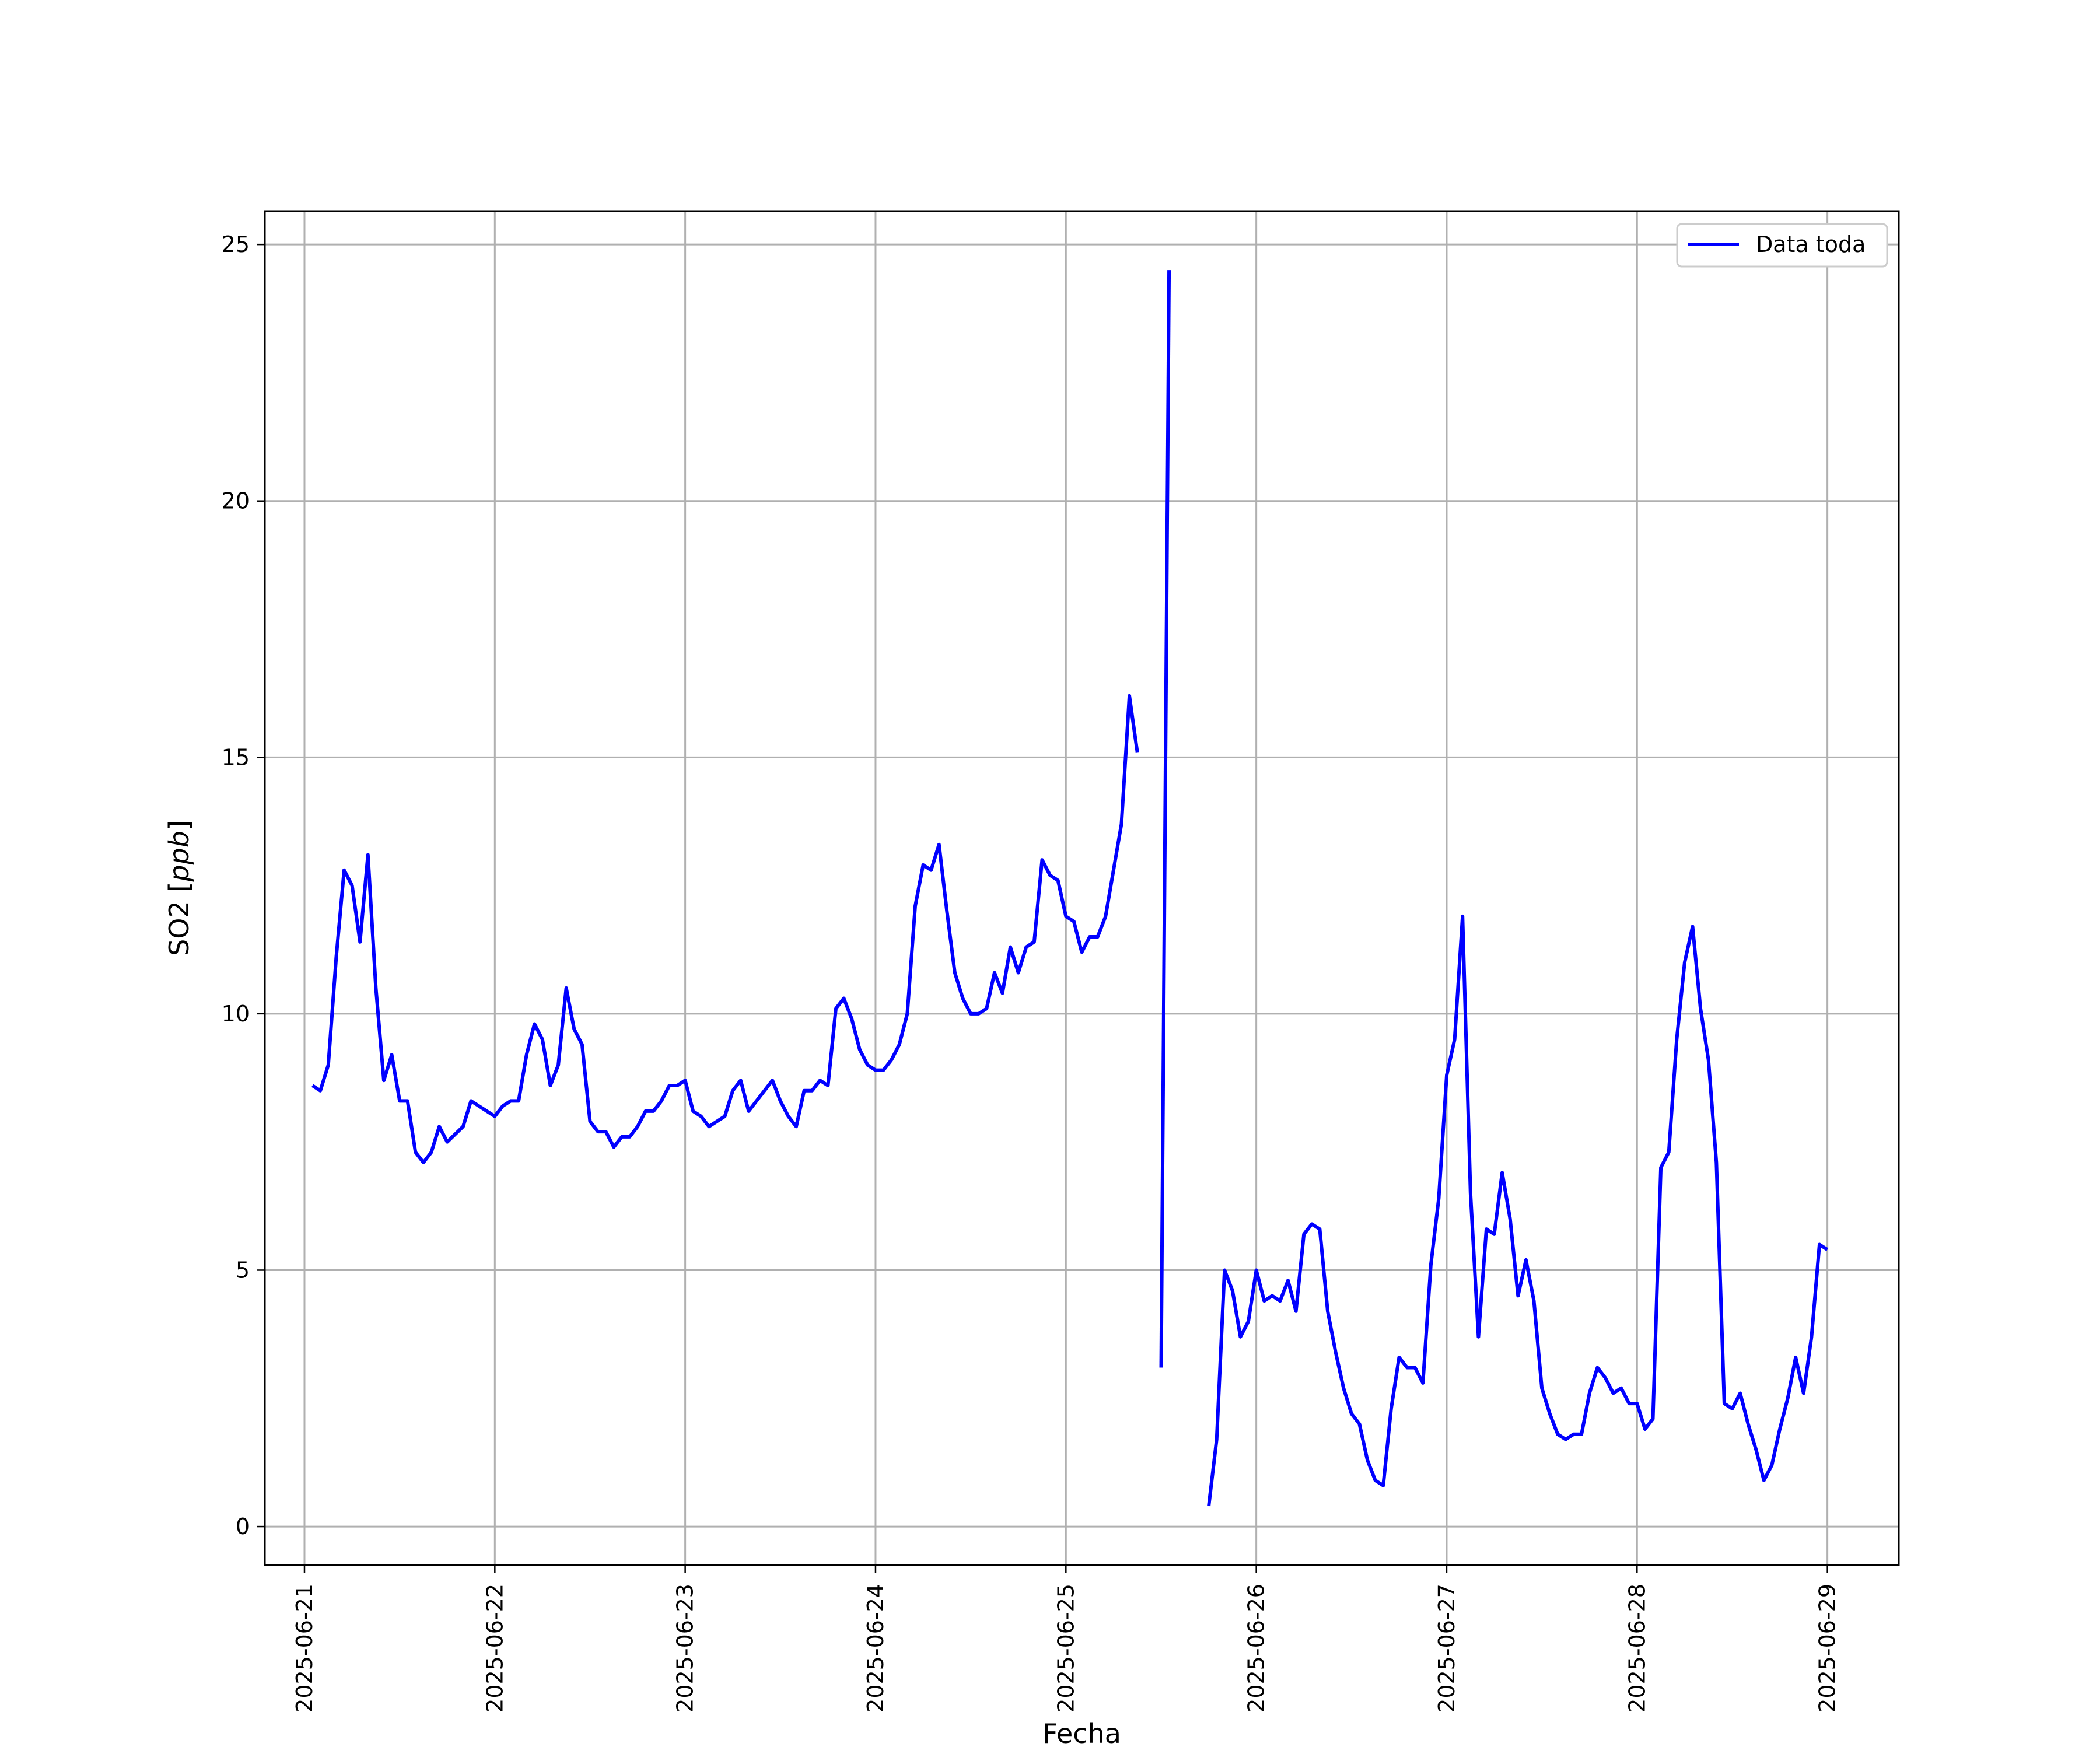  What do you see at coordinates (1066, 1648) in the screenshot?
I see `x-tick-label: 2025-06-25` at bounding box center [1066, 1648].